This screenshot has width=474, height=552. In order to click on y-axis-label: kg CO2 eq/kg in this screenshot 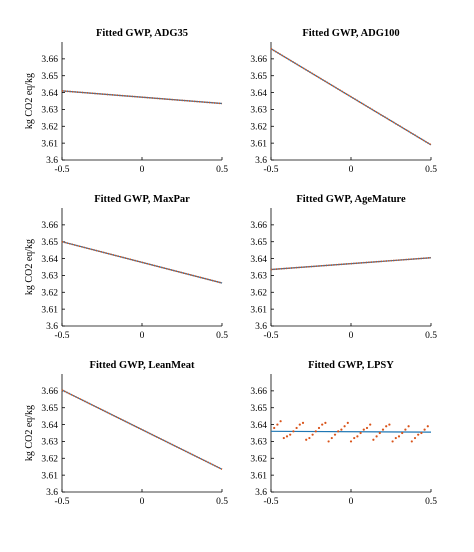, I will do `click(29, 267)`.